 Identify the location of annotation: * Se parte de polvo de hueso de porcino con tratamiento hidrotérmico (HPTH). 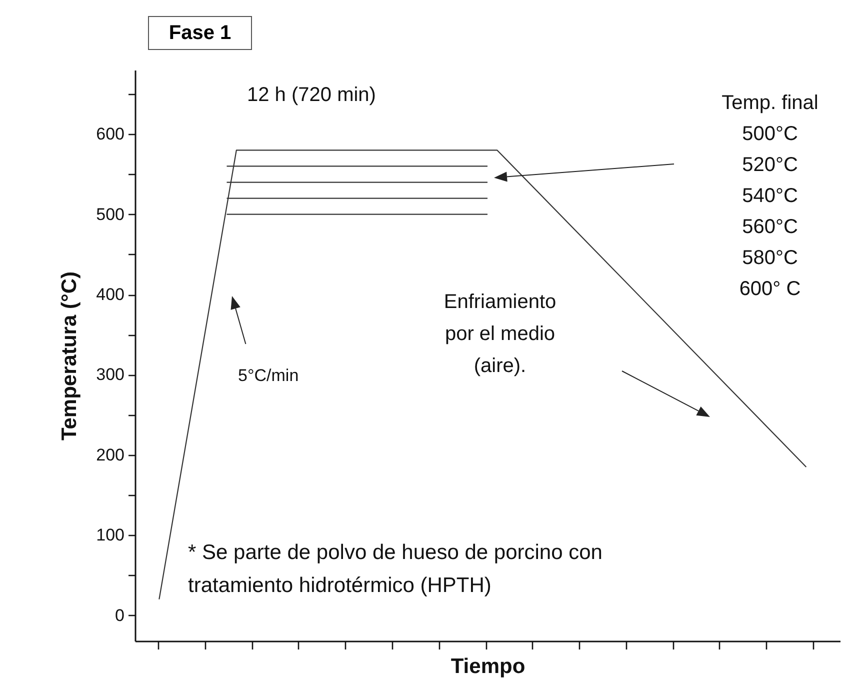
(395, 569).